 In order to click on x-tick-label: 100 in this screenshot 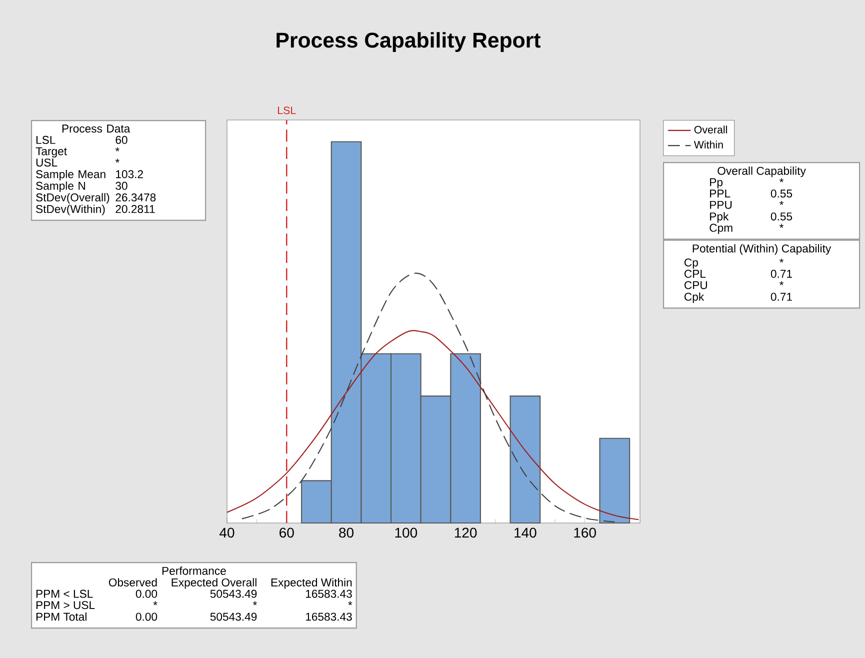, I will do `click(406, 533)`.